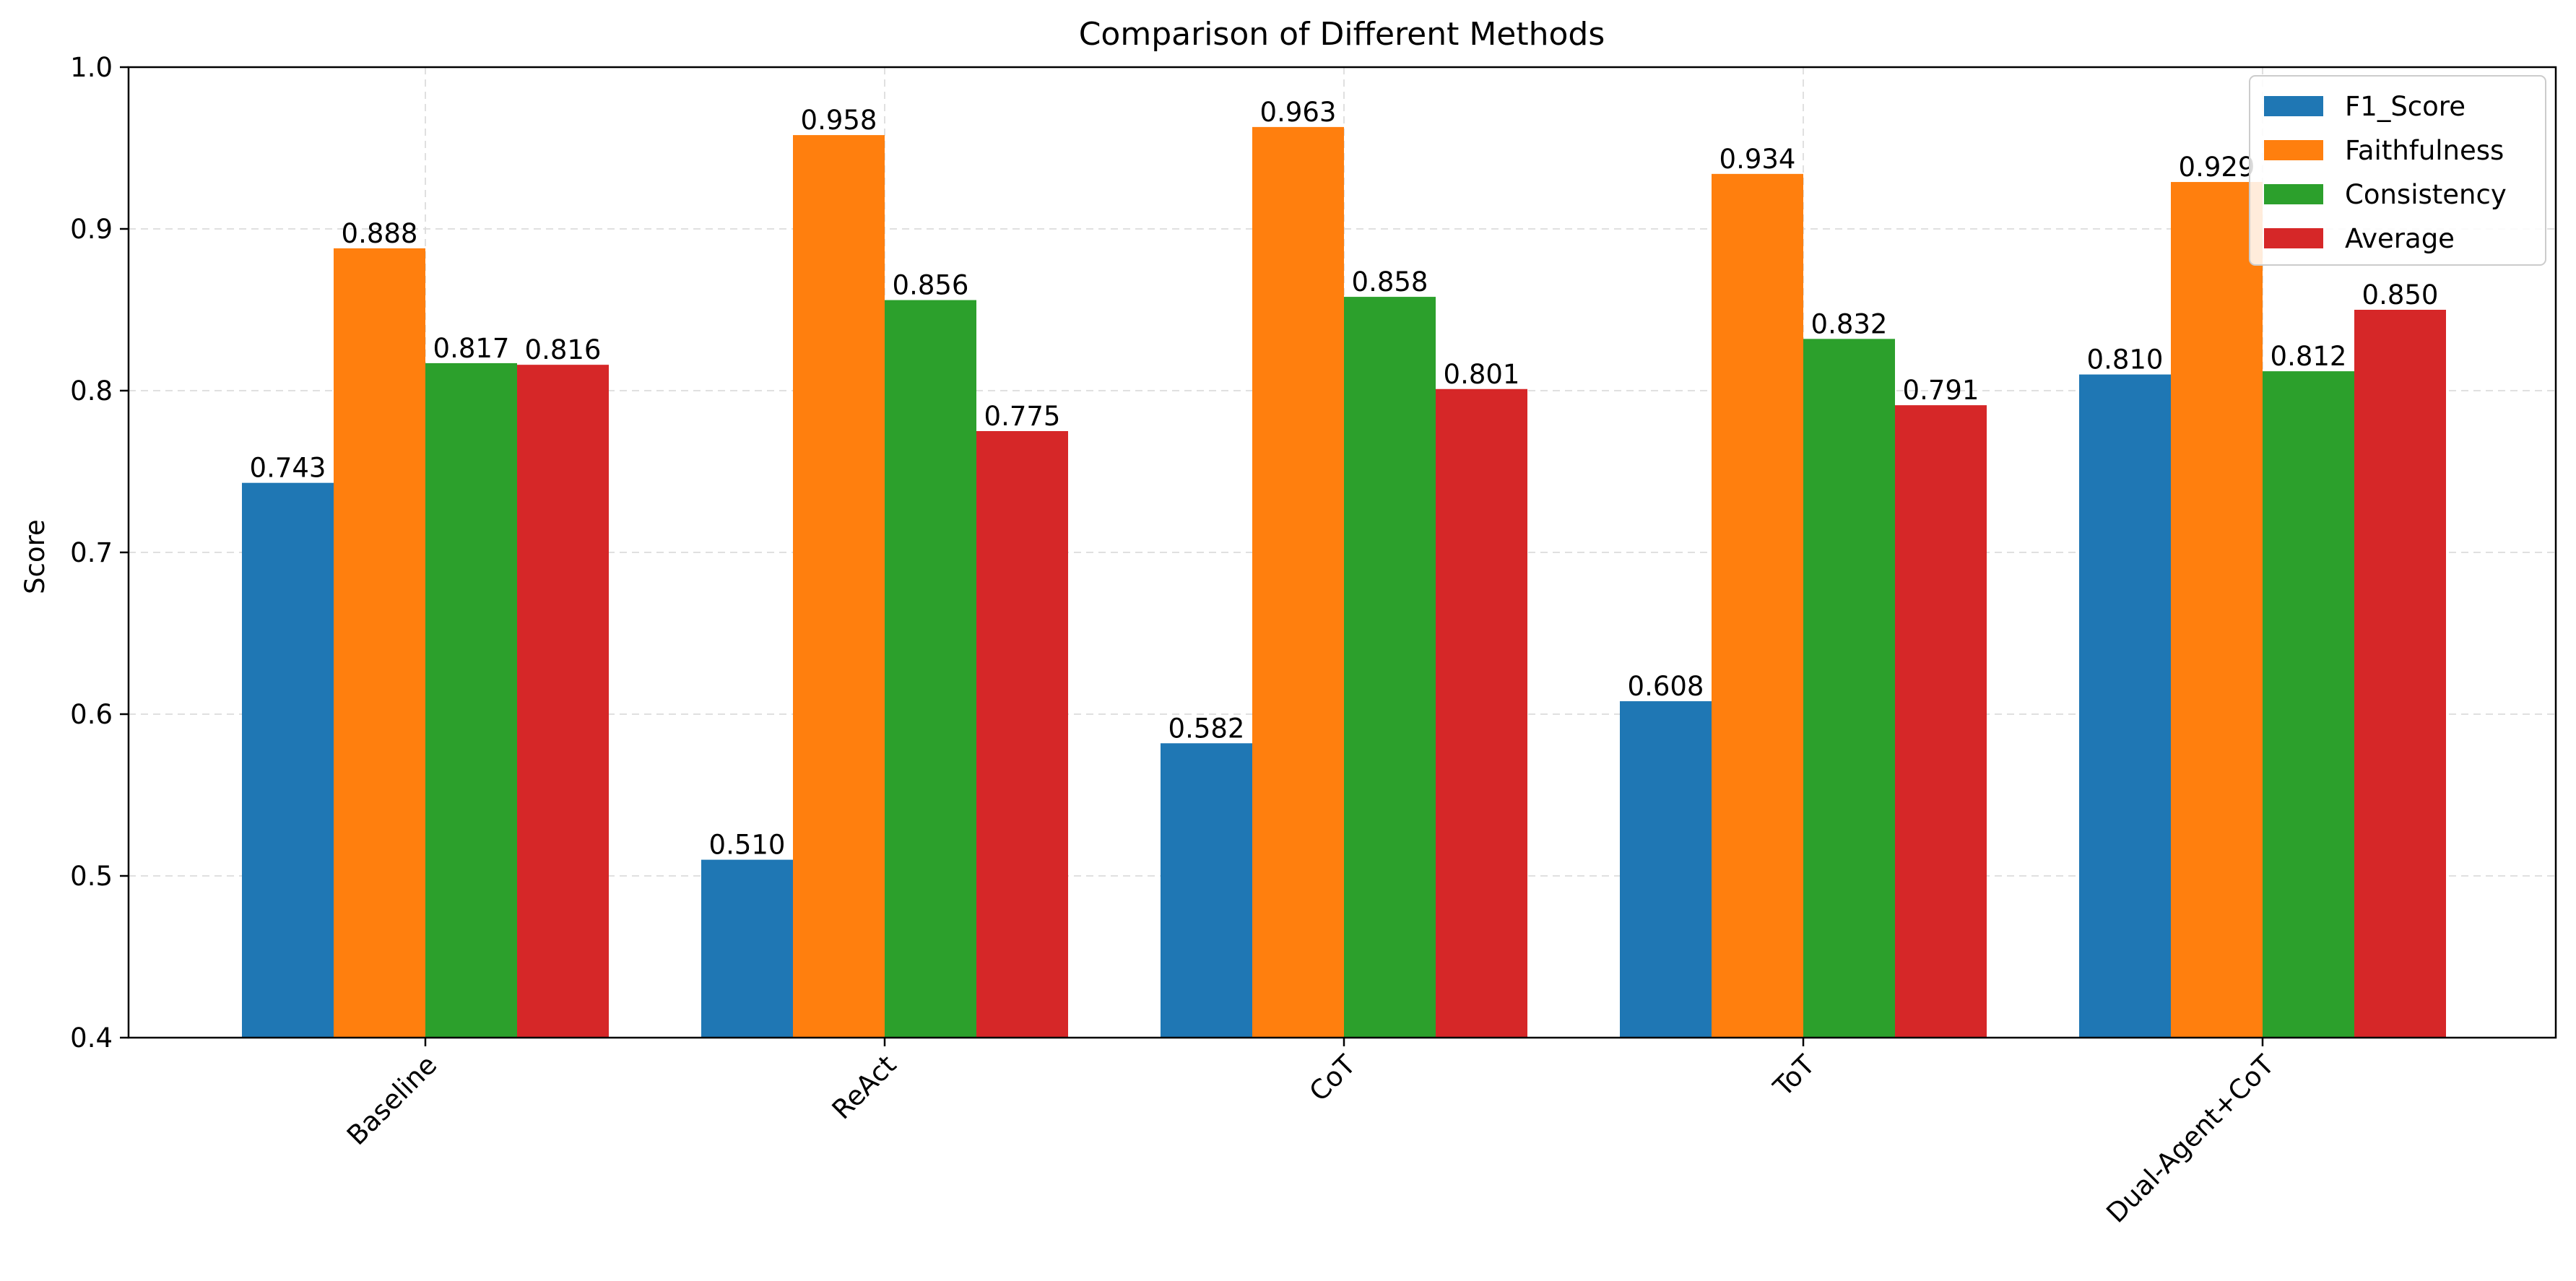 The width and height of the screenshot is (2576, 1281). What do you see at coordinates (91, 230) in the screenshot?
I see `y-tick-label: 0.9` at bounding box center [91, 230].